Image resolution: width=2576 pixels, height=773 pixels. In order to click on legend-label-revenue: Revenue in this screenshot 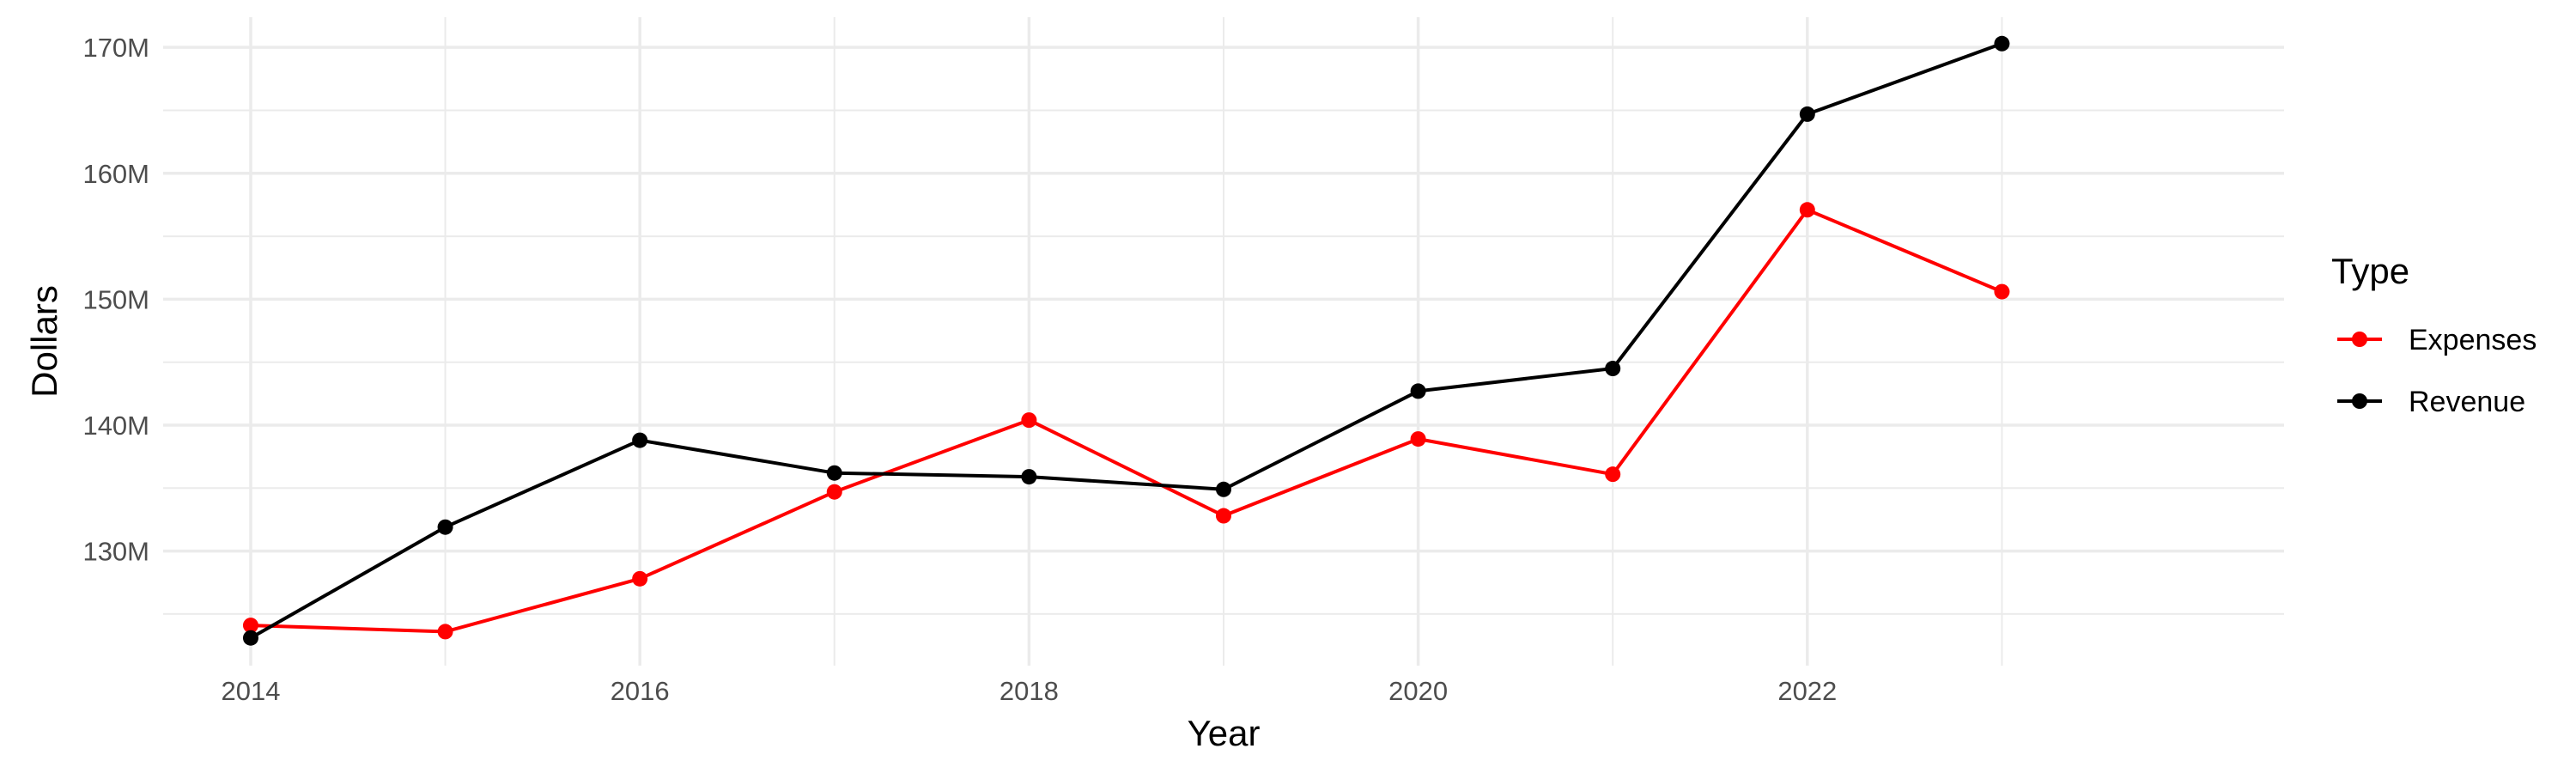, I will do `click(2467, 402)`.